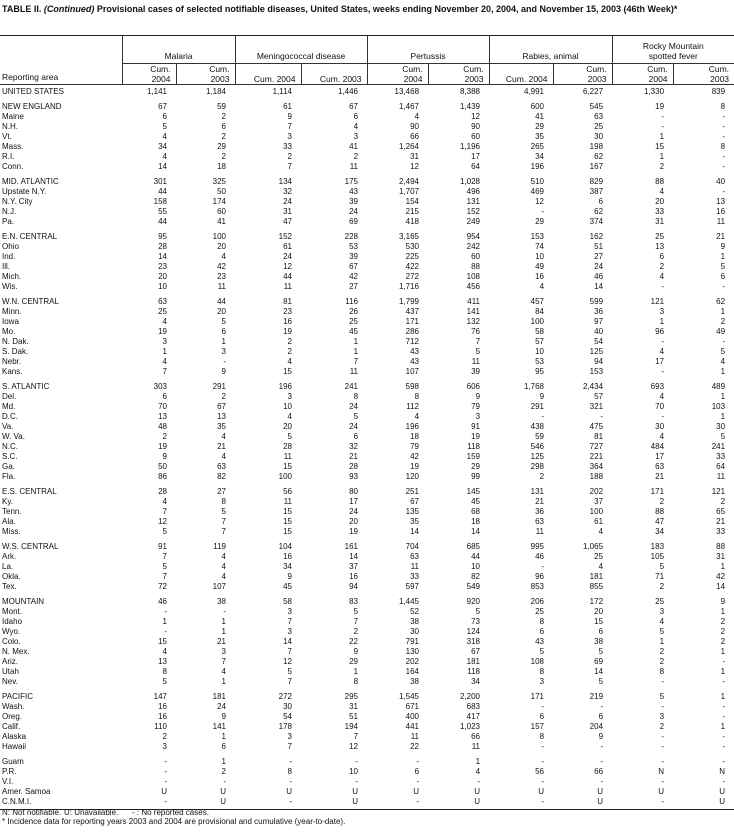  I want to click on cell-value: 58, so click(540, 331).